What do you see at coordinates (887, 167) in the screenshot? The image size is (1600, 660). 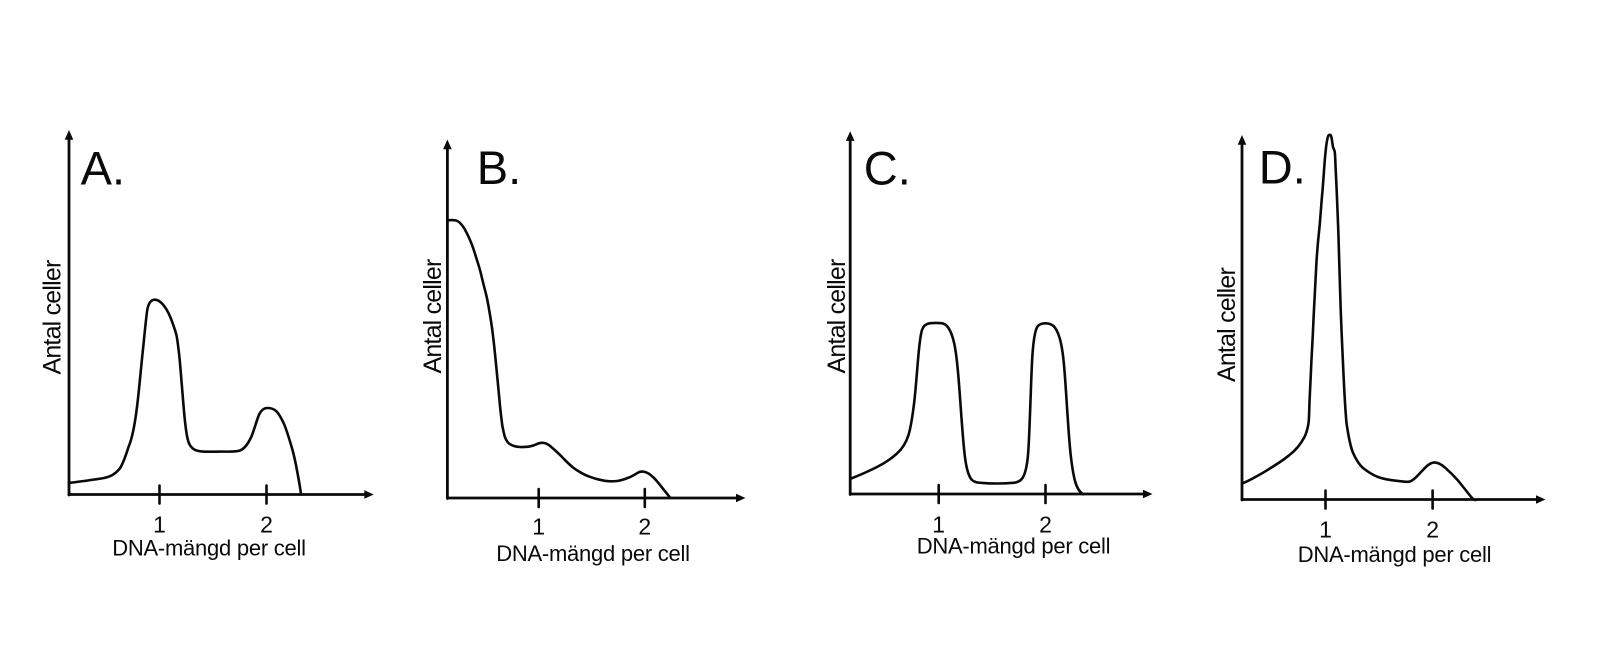 I see `svg-text: C.` at bounding box center [887, 167].